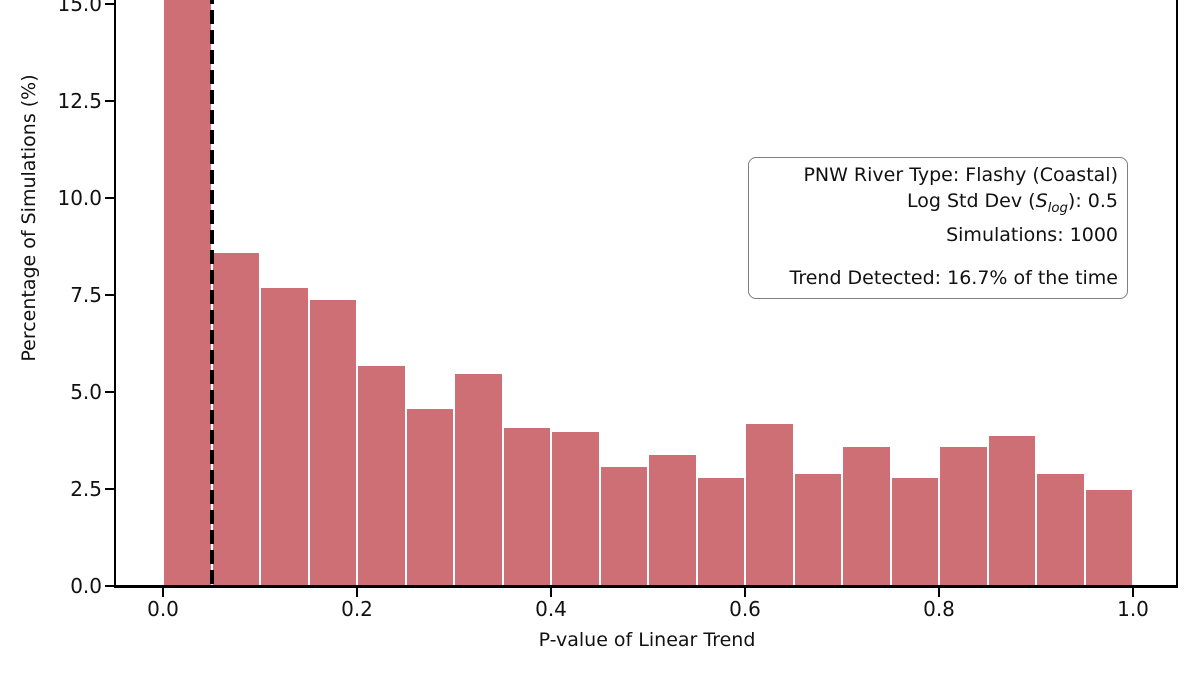  What do you see at coordinates (211, 293) in the screenshot?
I see `significance-line` at bounding box center [211, 293].